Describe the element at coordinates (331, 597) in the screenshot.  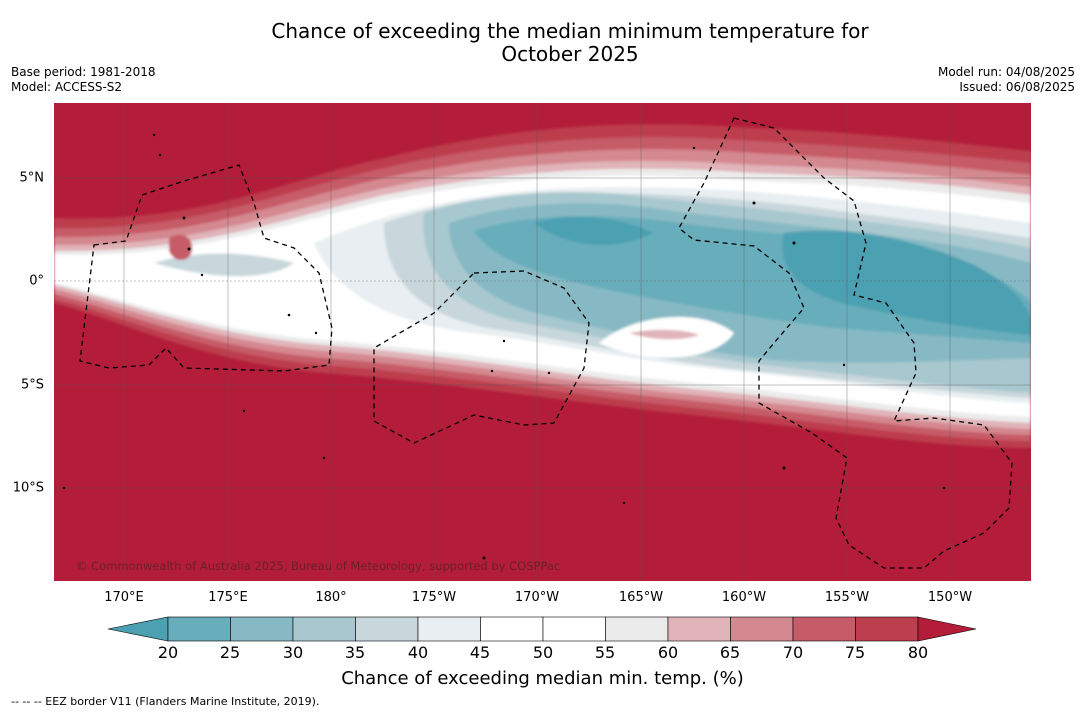
I see `lon-label-180: 180°` at that location.